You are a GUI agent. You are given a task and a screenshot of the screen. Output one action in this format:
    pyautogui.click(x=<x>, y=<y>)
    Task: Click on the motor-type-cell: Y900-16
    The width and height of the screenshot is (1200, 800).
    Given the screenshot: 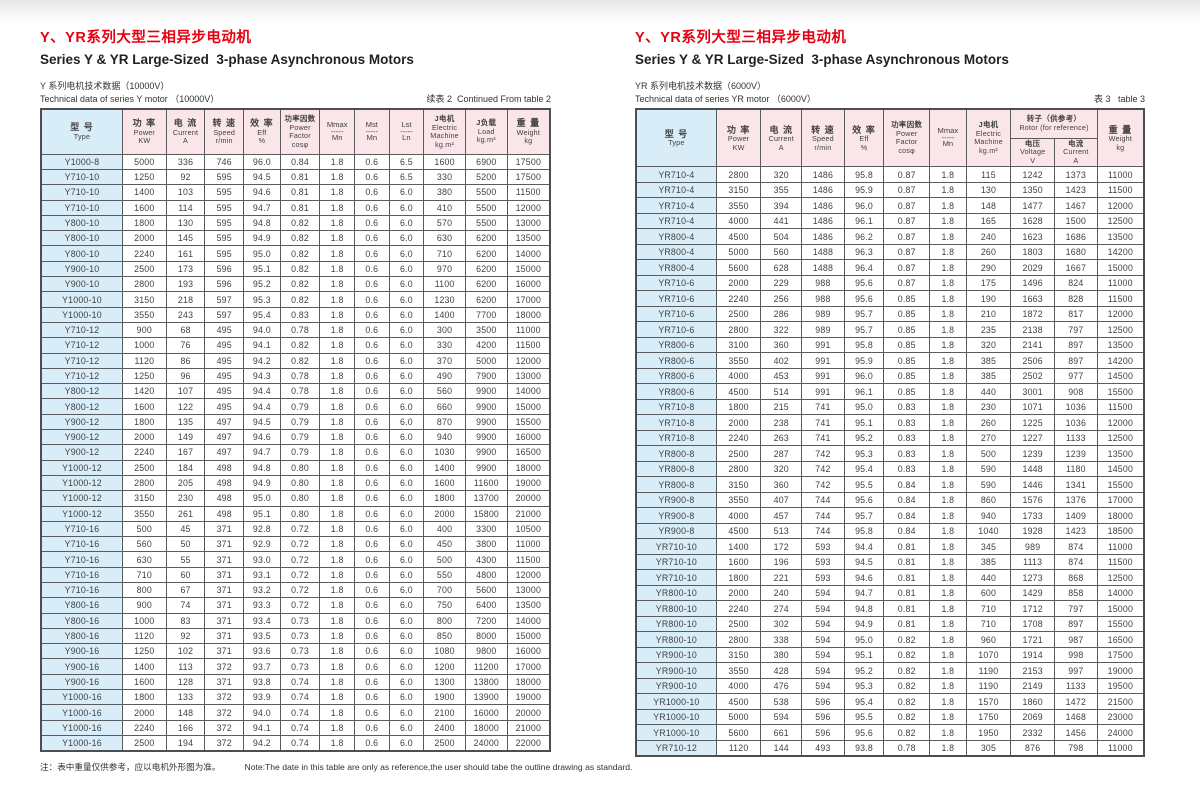 What is the action you would take?
    pyautogui.click(x=81, y=682)
    